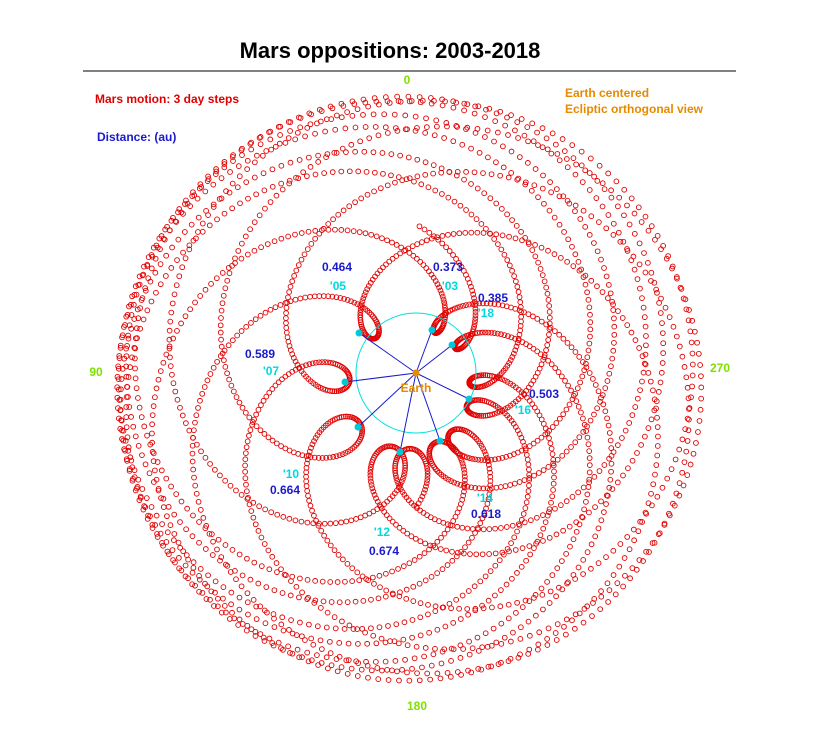 The image size is (820, 751). I want to click on opposition-point, so click(358, 427).